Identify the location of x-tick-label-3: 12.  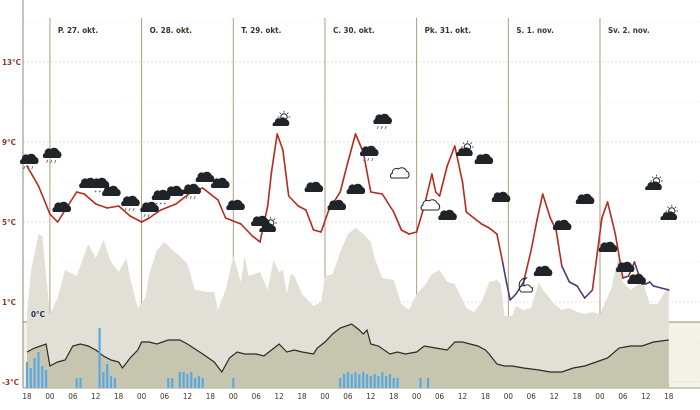
(95, 396).